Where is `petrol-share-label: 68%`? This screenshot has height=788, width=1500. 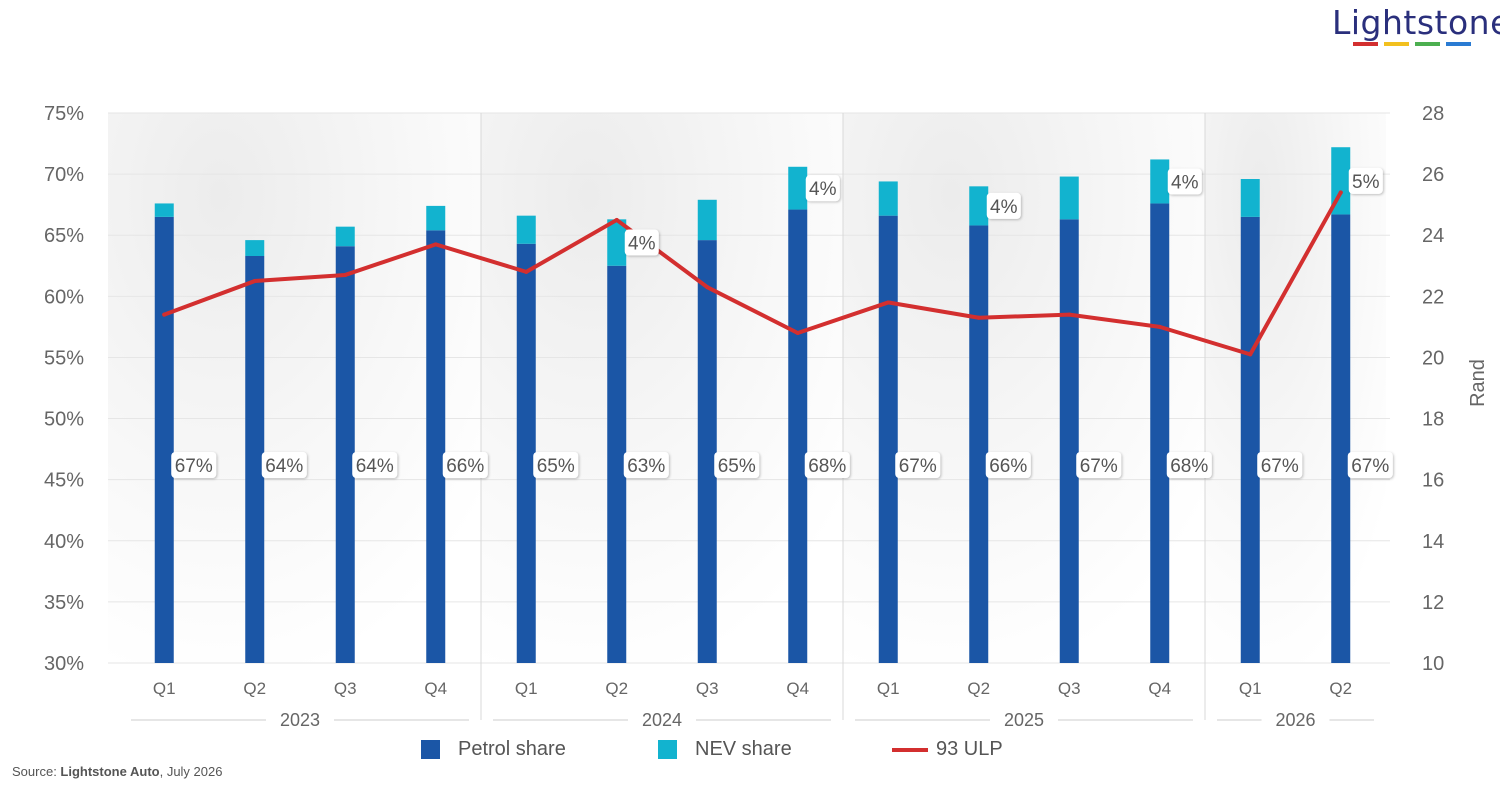
petrol-share-label: 68% is located at coordinates (1189, 466).